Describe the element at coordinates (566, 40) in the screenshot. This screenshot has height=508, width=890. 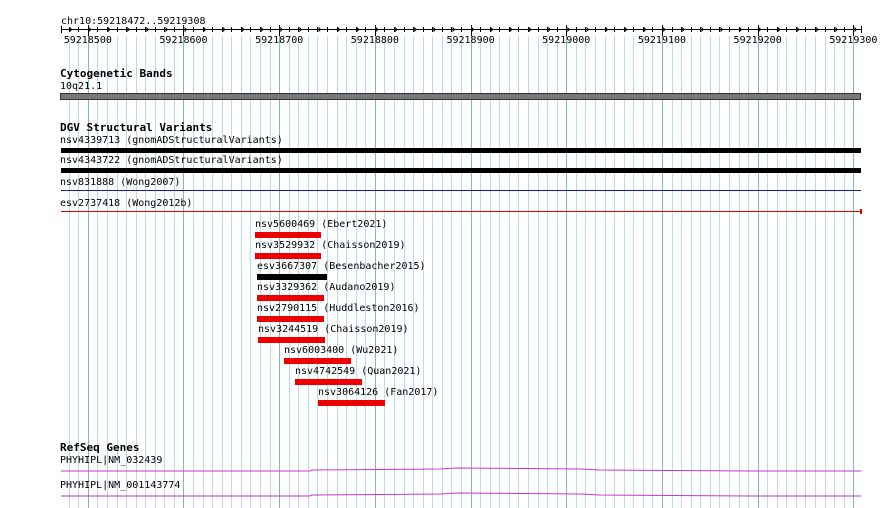
I see `ruler-tick-label: 59219000` at that location.